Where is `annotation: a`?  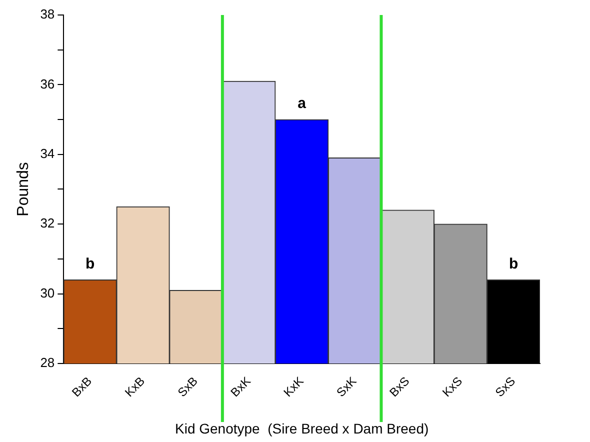
annotation: a is located at coordinates (302, 103).